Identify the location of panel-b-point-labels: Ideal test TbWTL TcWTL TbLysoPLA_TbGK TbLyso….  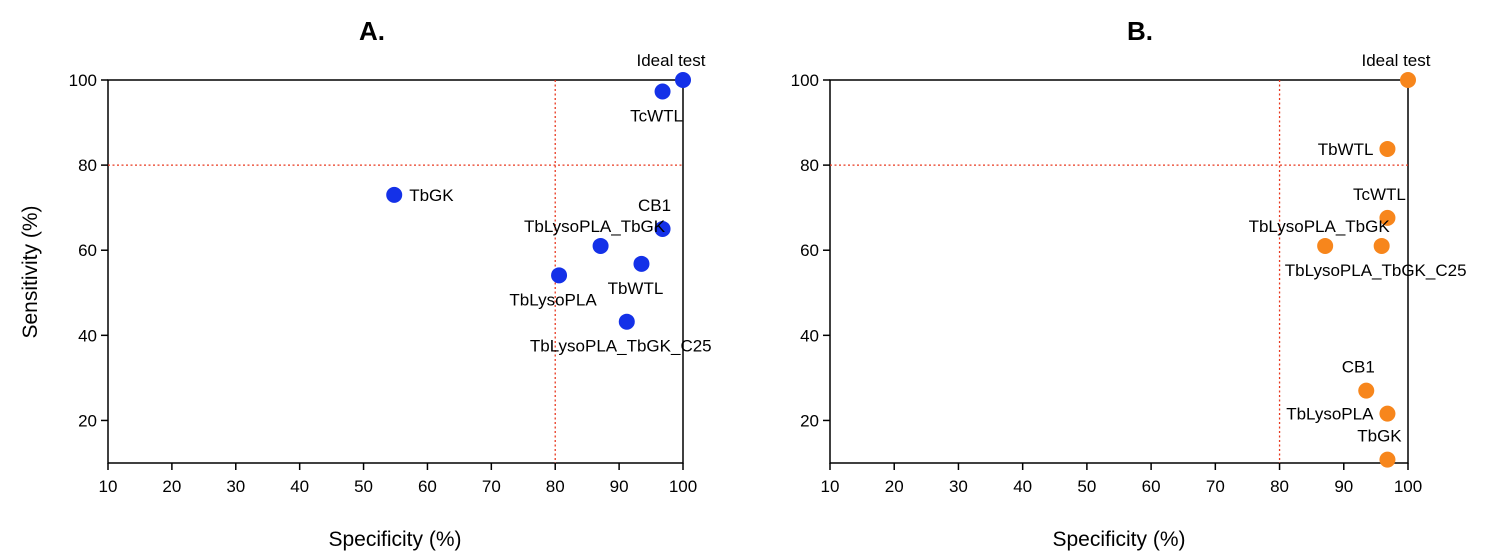
(1358, 248).